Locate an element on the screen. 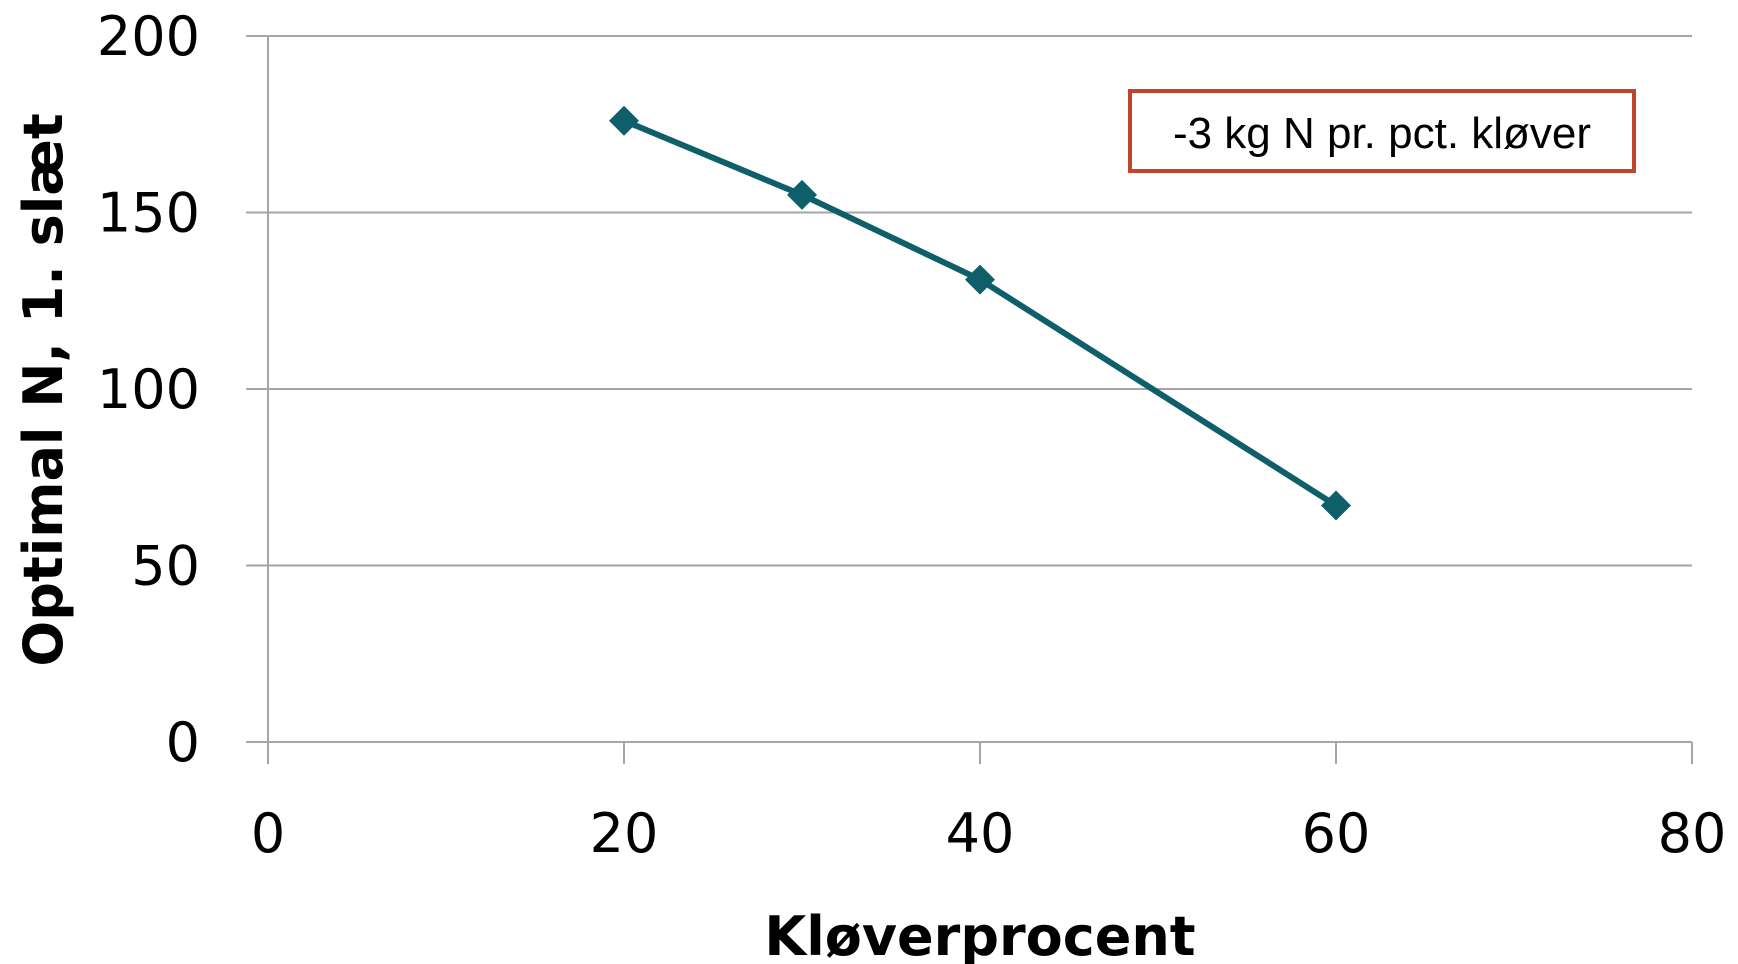  x-tick-label: 40 is located at coordinates (980, 833).